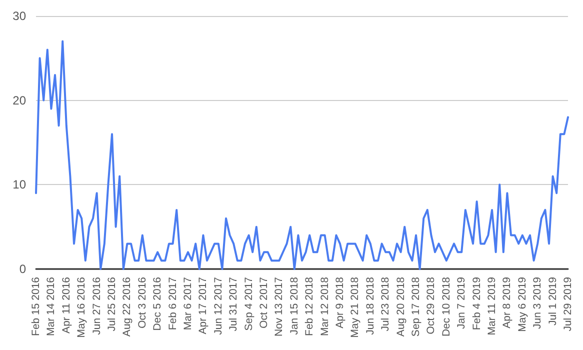 The height and width of the screenshot is (350, 583). Describe the element at coordinates (431, 305) in the screenshot. I see `x-tick-label: Oct 29 2018` at that location.